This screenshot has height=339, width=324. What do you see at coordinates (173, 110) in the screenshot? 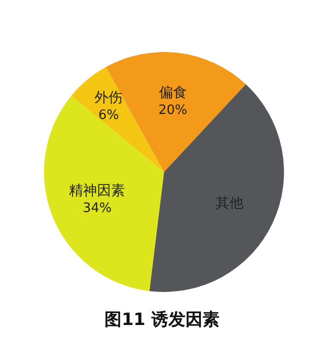
I see `data-label: 20%` at bounding box center [173, 110].